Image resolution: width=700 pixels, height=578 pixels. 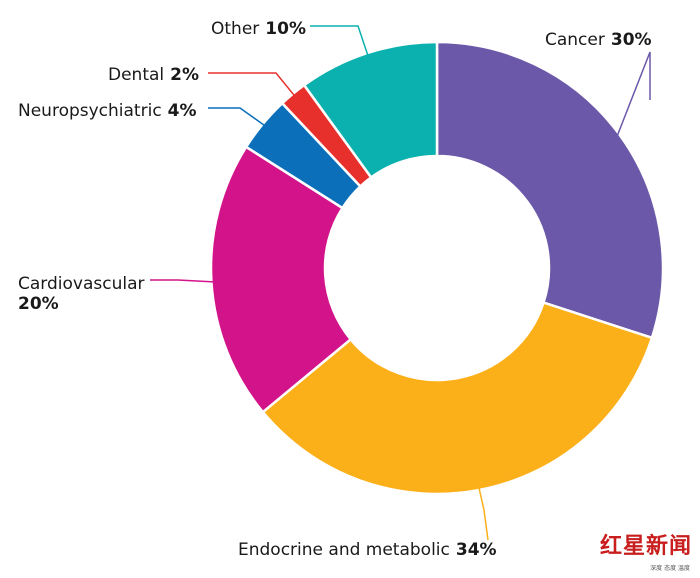 I want to click on label-endocrine: Endocrine and metabolic 34%, so click(x=367, y=550).